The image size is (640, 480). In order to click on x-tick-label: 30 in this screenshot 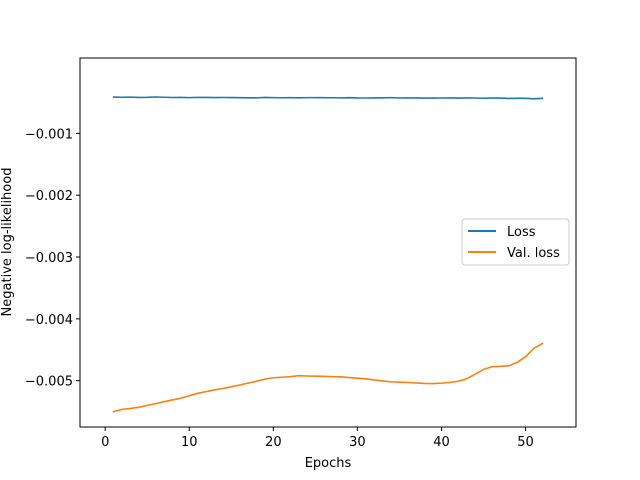, I will do `click(357, 442)`.